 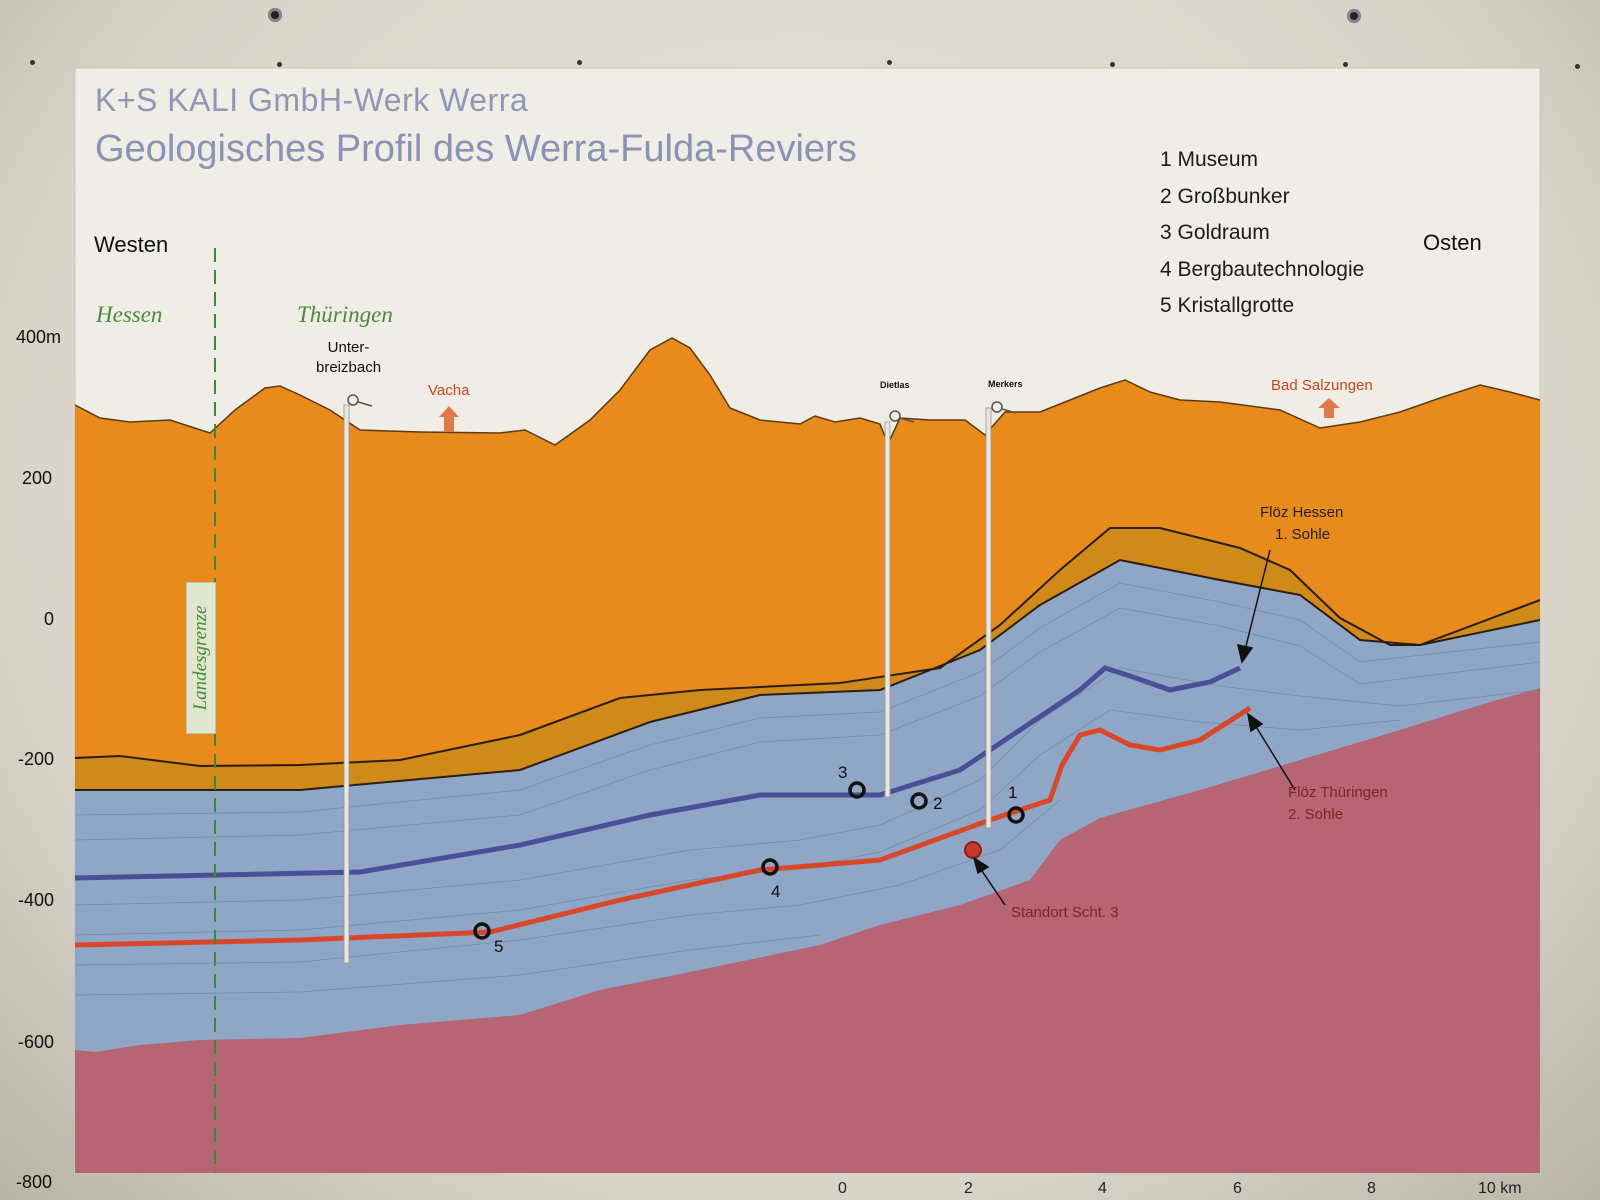 I want to click on place-vacha: Vacha, so click(x=449, y=390).